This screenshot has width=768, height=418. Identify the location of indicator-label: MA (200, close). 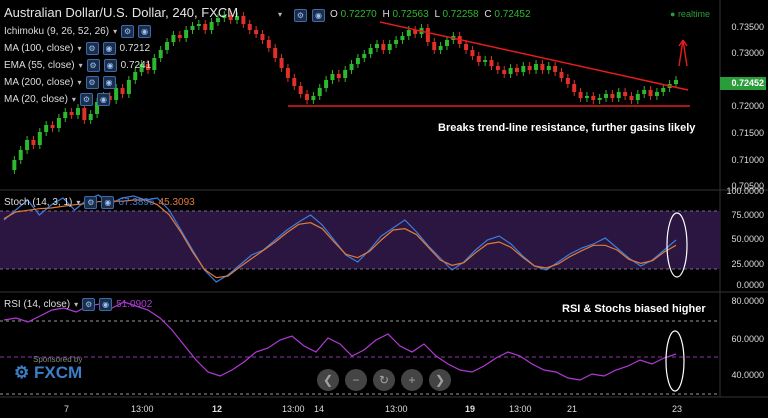
(39, 82).